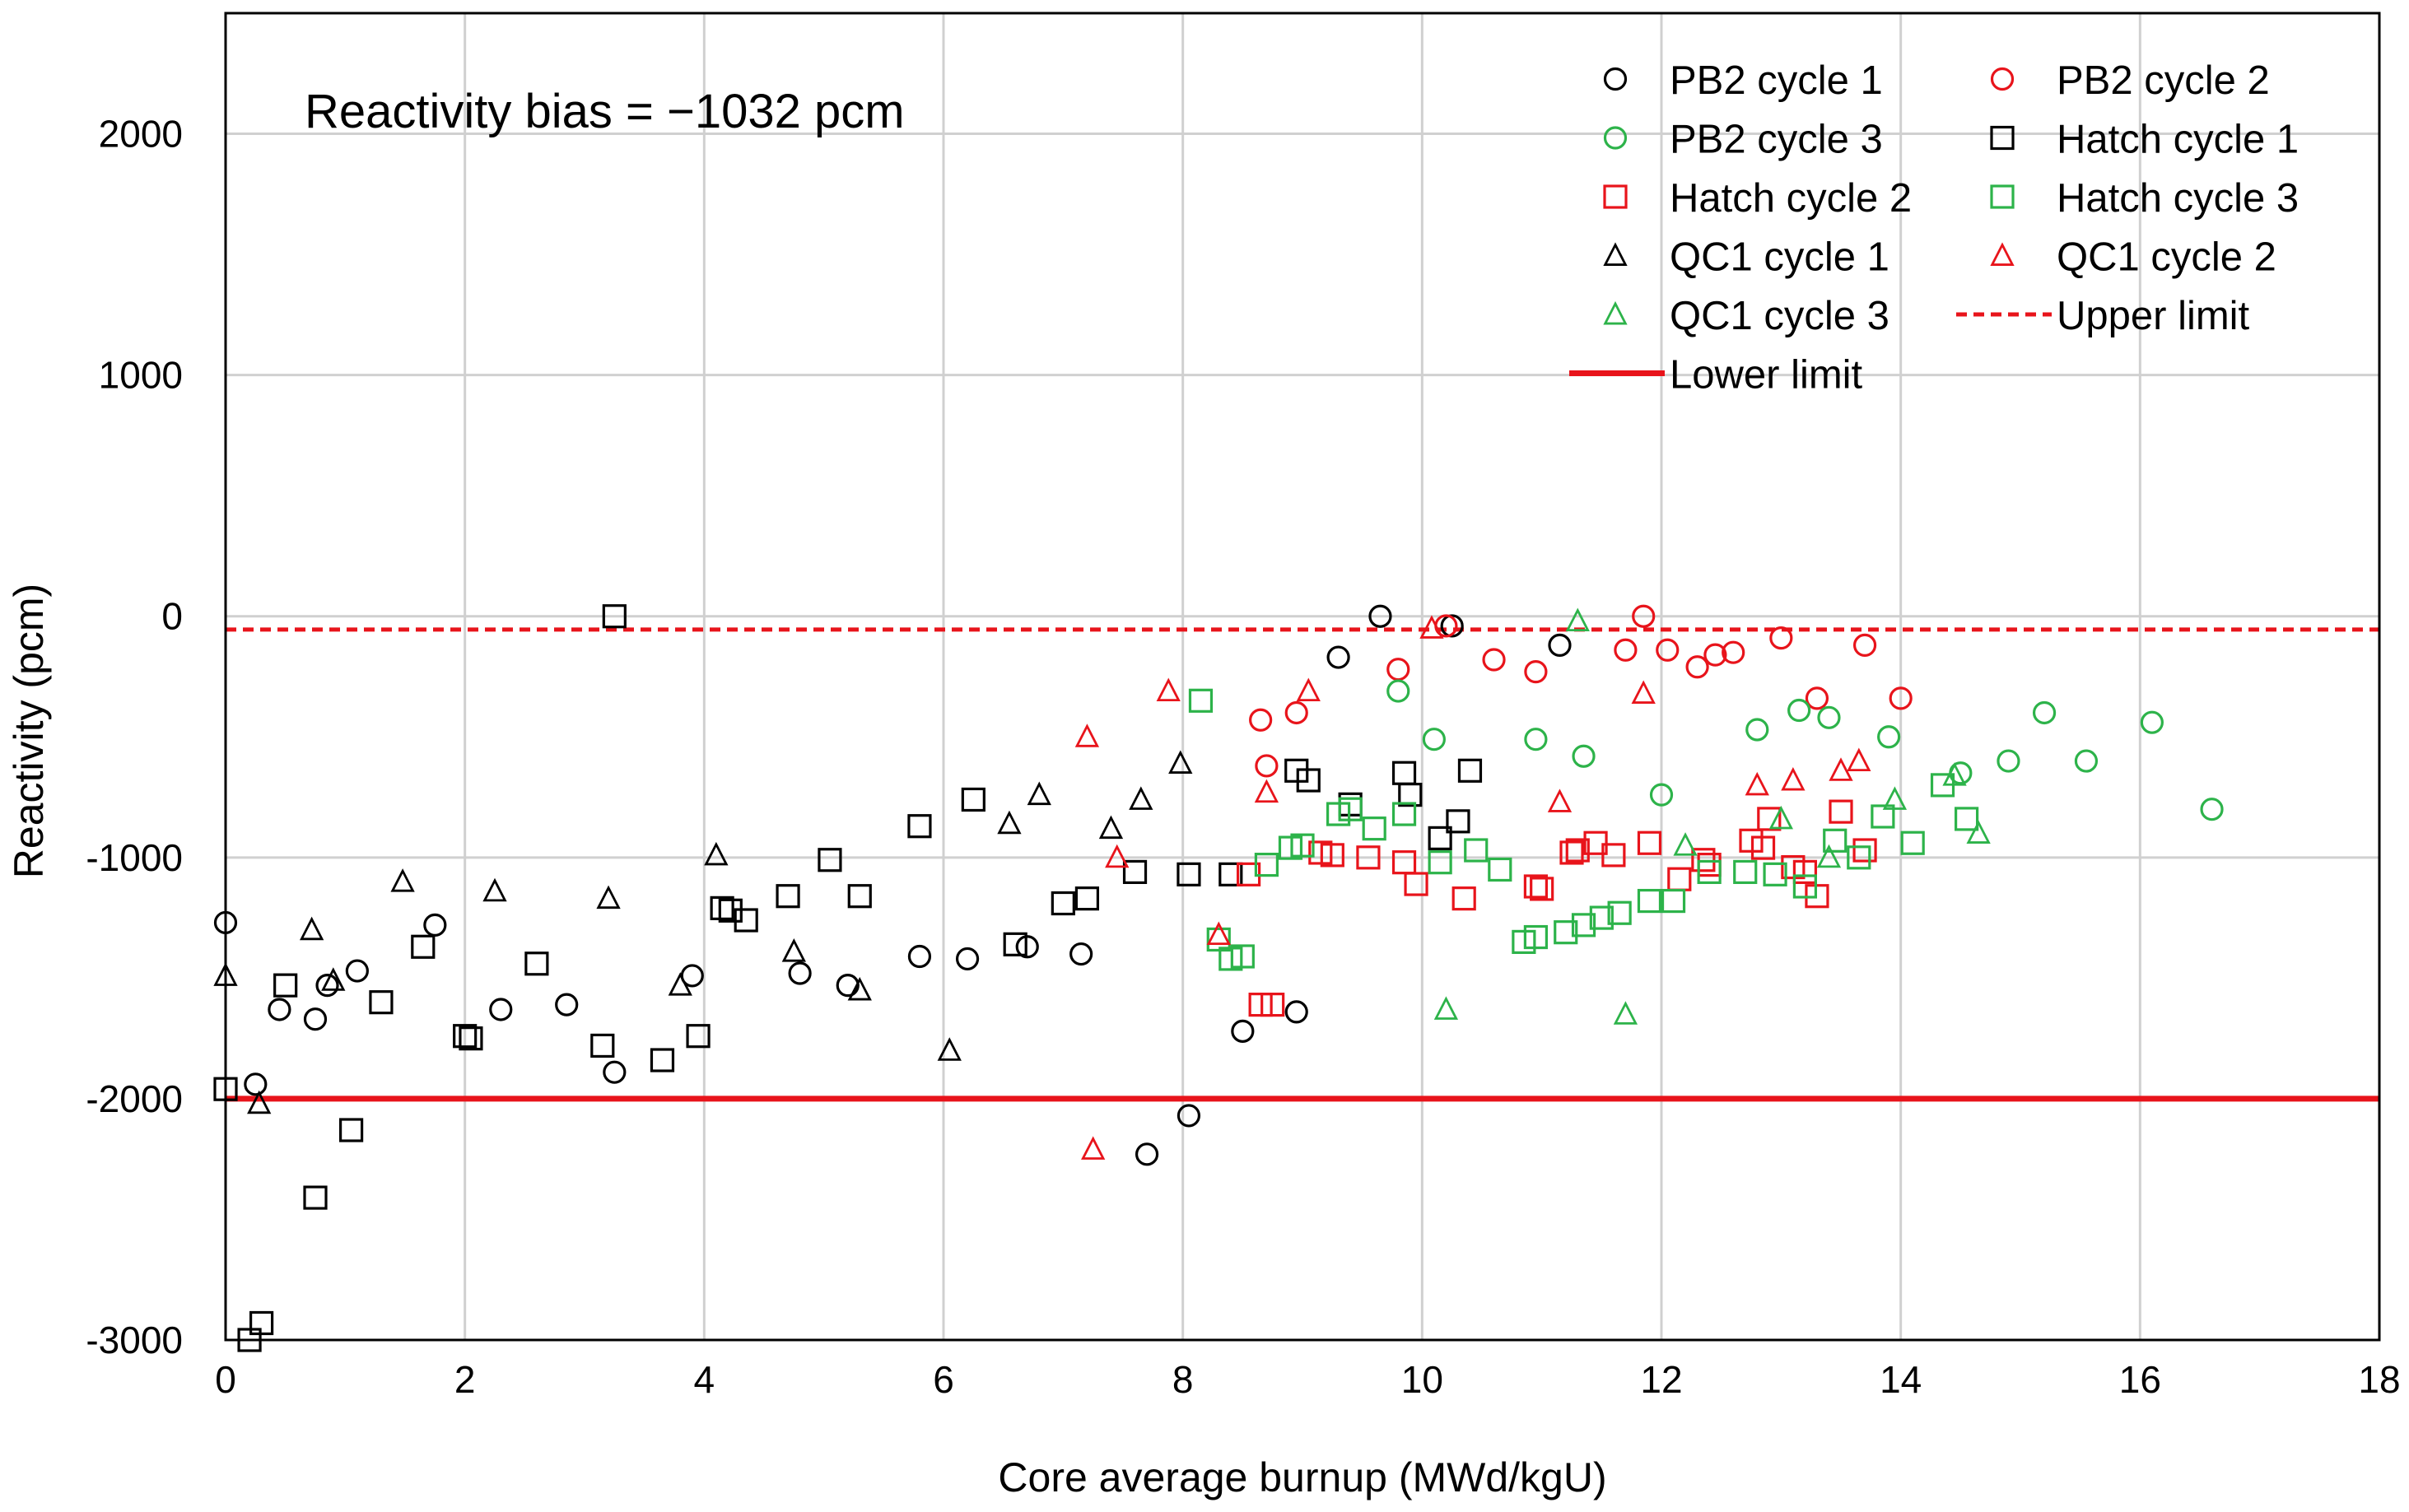  Describe the element at coordinates (2003, 254) in the screenshot. I see `legend-qc1-cycle-2-symbol` at that location.